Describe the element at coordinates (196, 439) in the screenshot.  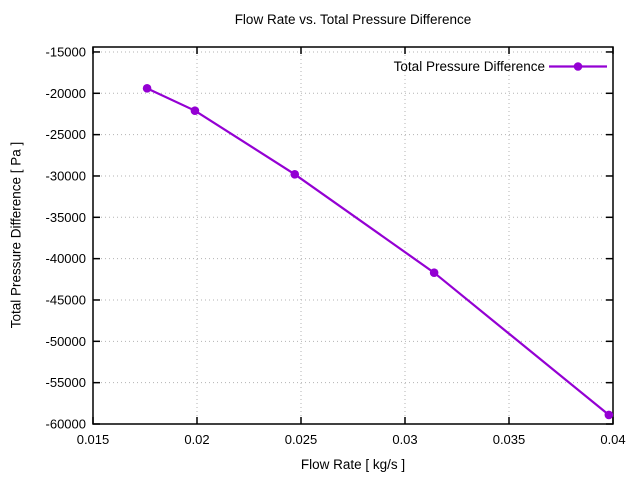
I see `x-tick-label: 0.02` at that location.